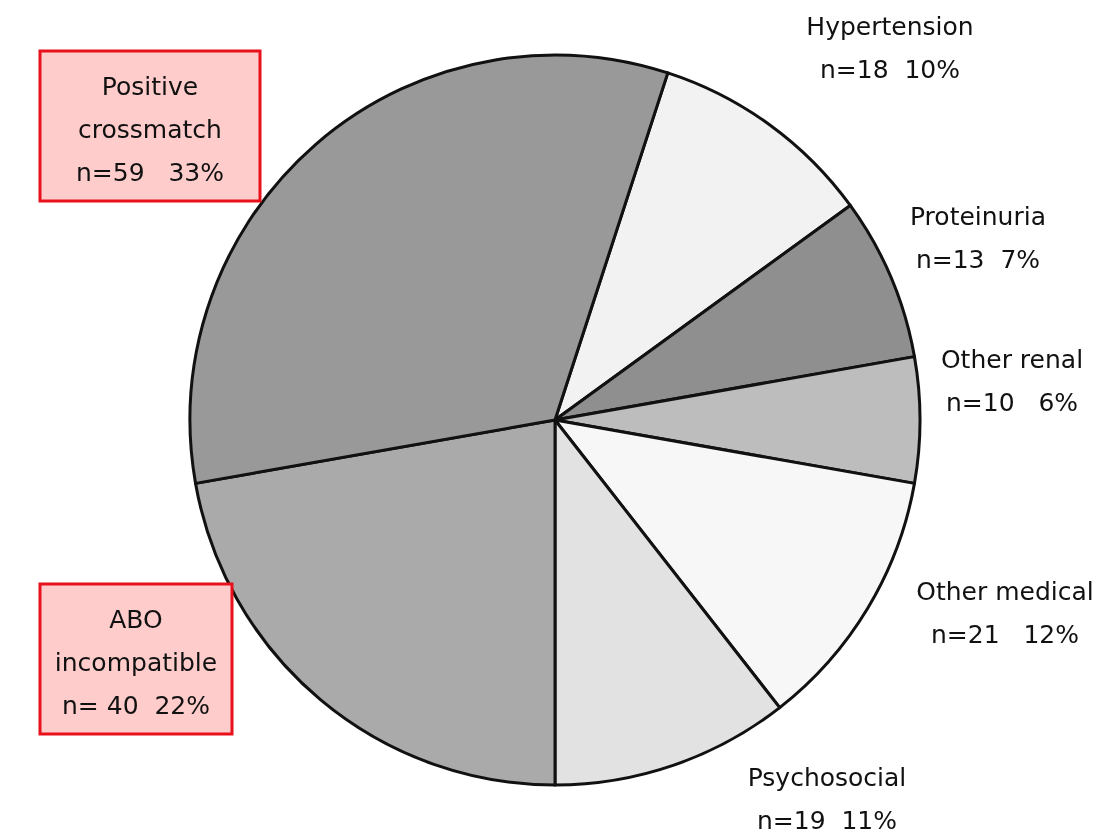 Image resolution: width=1114 pixels, height=836 pixels. I want to click on slice-label: Proteinuria, so click(978, 216).